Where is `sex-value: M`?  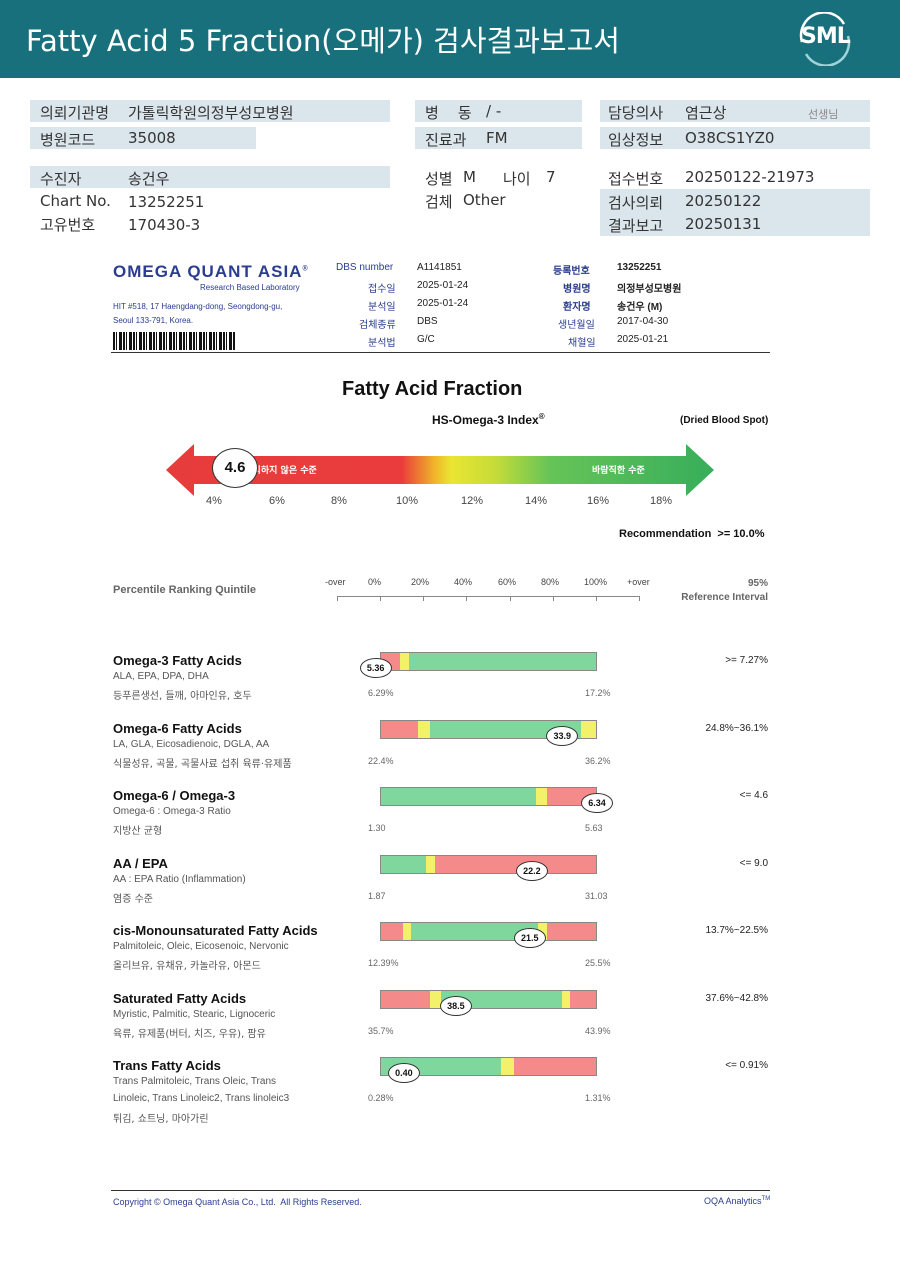
sex-value: M is located at coordinates (469, 177).